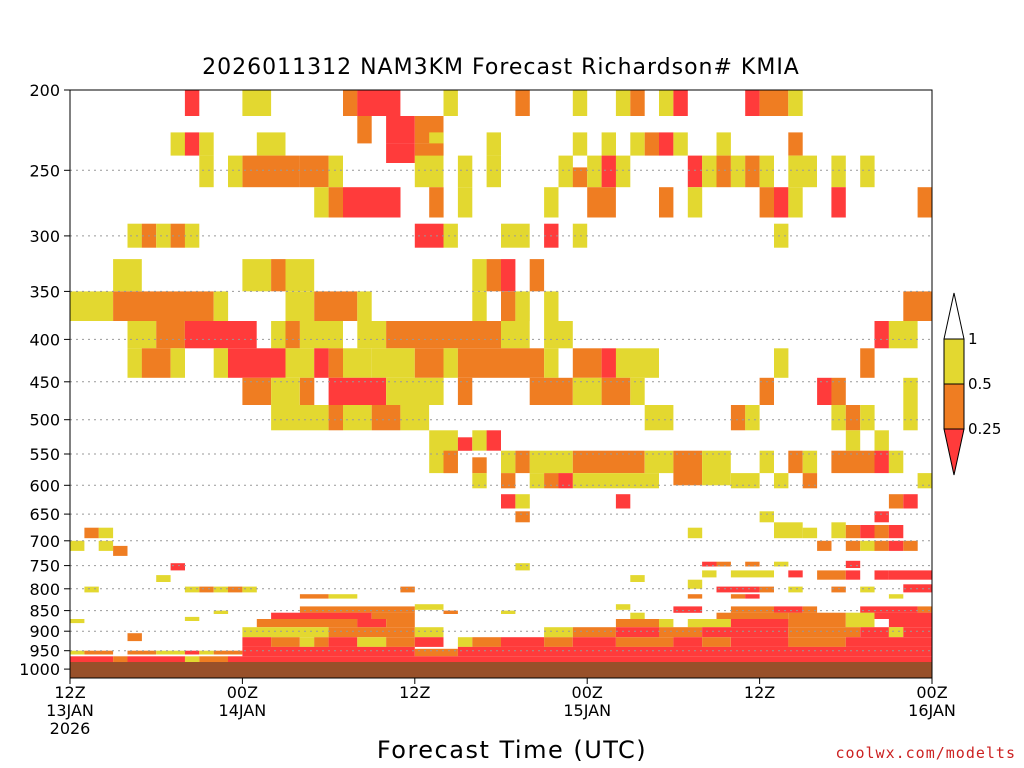  I want to click on colorbar-label-0-5: 0.5, so click(980, 384).